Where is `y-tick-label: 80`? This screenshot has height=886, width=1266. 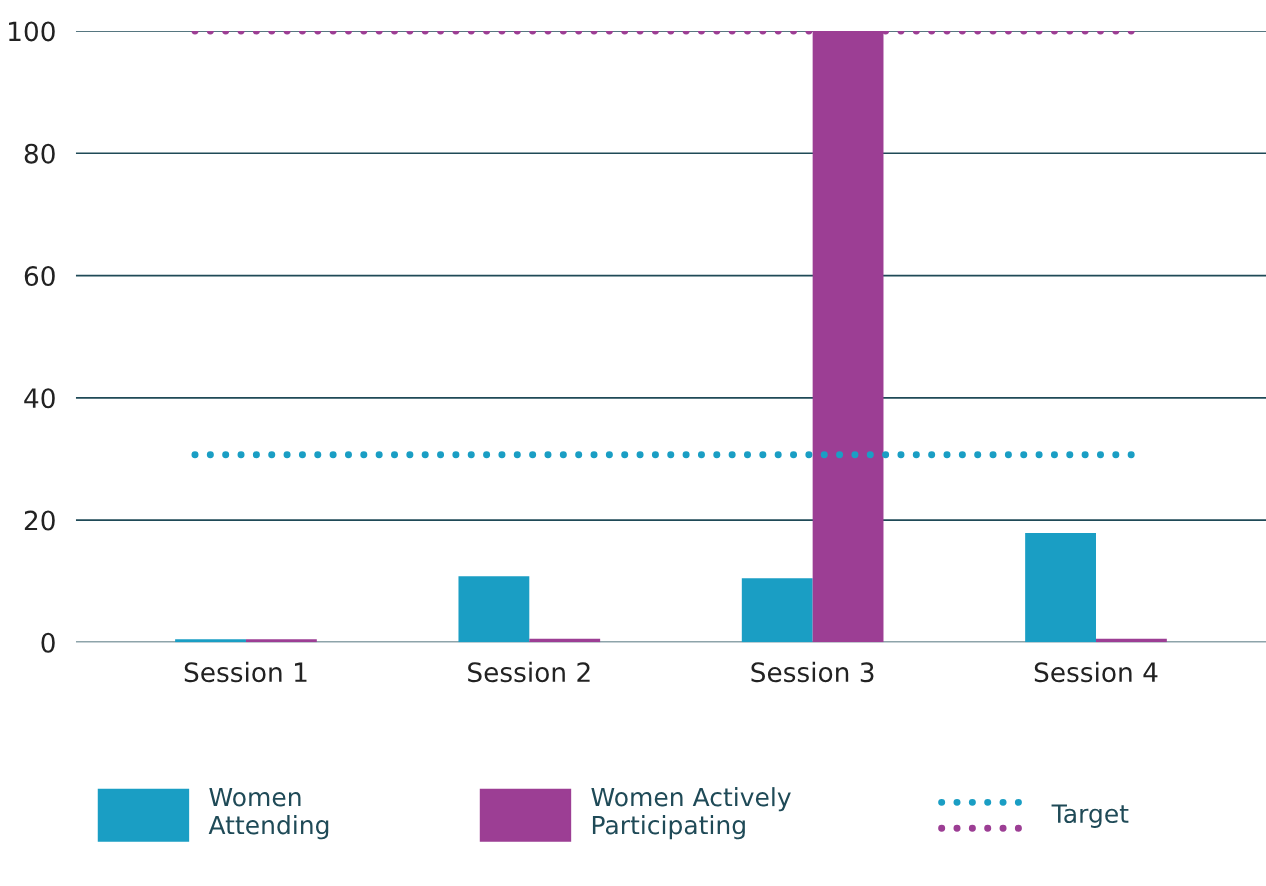
y-tick-label: 80 is located at coordinates (39, 153).